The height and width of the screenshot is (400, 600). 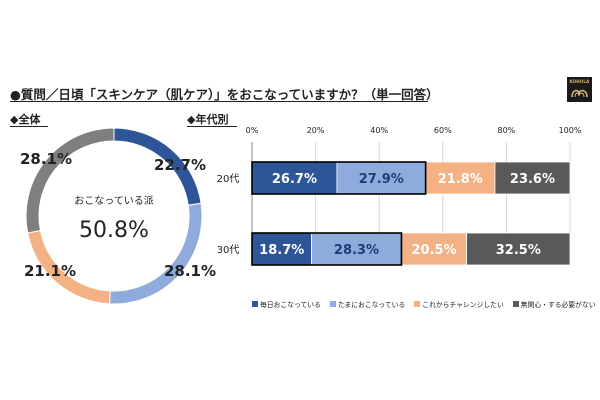 I want to click on logo-text: KOHOLA, so click(x=579, y=81).